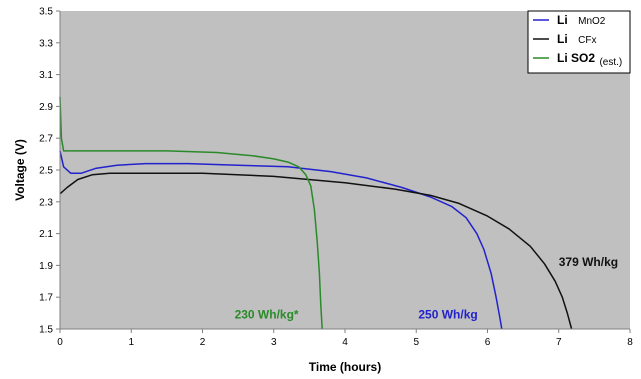 The height and width of the screenshot is (379, 641). What do you see at coordinates (345, 367) in the screenshot?
I see `x-axis-title: Time (hours)` at bounding box center [345, 367].